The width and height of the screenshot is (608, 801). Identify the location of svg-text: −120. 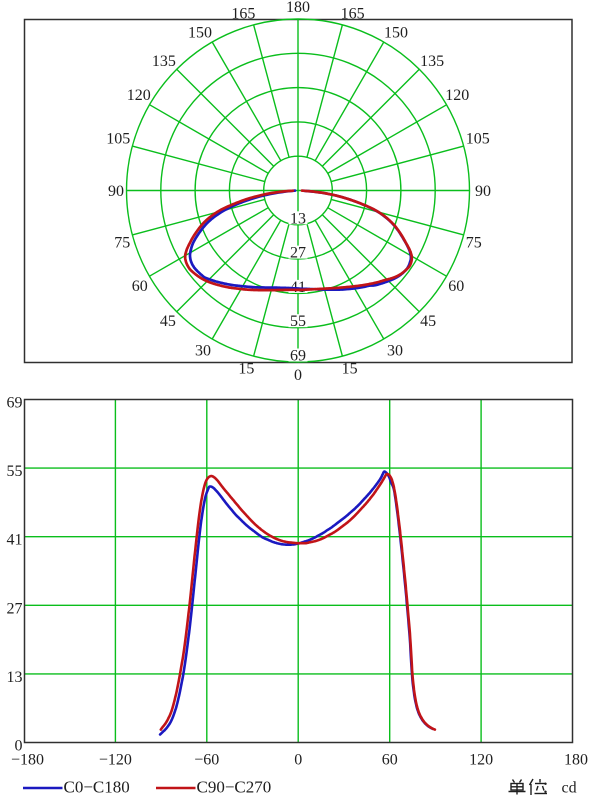
(115, 760).